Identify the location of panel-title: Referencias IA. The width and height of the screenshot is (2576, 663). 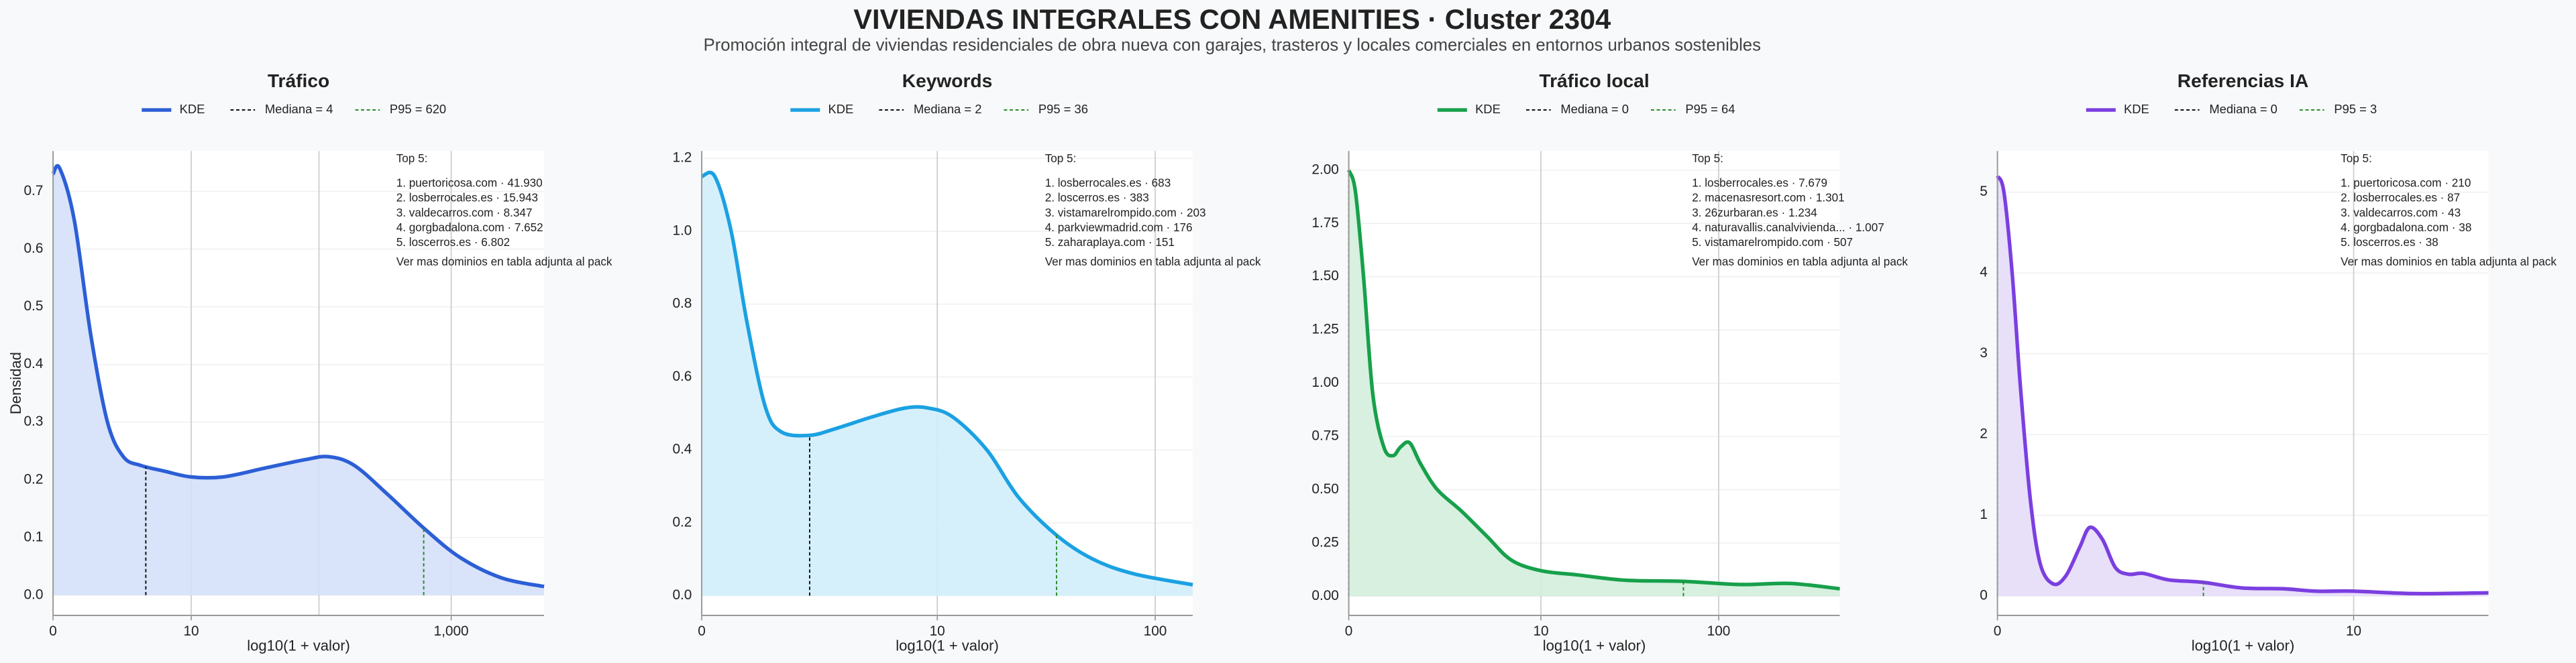
(2243, 80).